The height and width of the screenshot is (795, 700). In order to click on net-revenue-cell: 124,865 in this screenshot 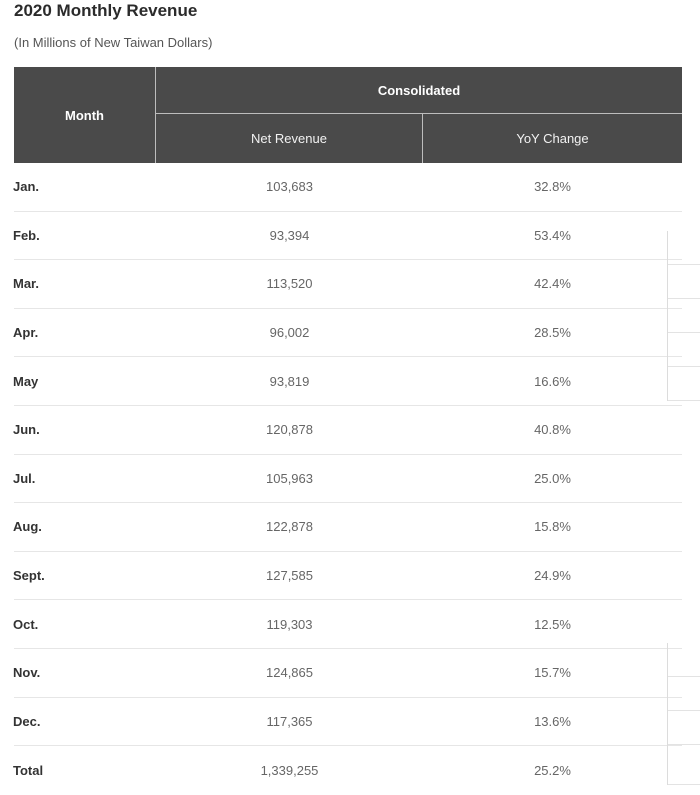, I will do `click(289, 673)`.